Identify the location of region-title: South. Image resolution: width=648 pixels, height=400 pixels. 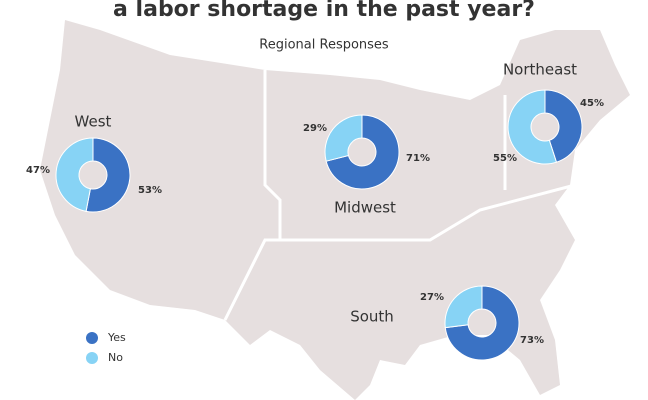
(372, 317).